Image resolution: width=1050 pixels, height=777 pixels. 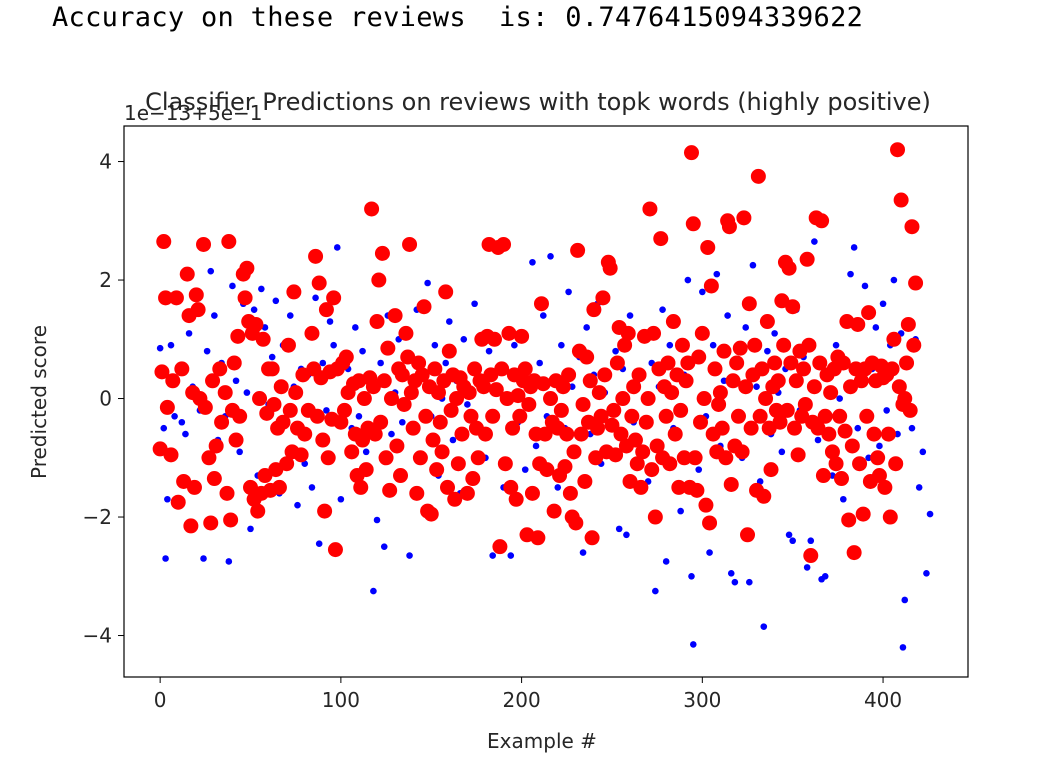 What do you see at coordinates (39, 402) in the screenshot?
I see `y-axis-label: Predicted score` at bounding box center [39, 402].